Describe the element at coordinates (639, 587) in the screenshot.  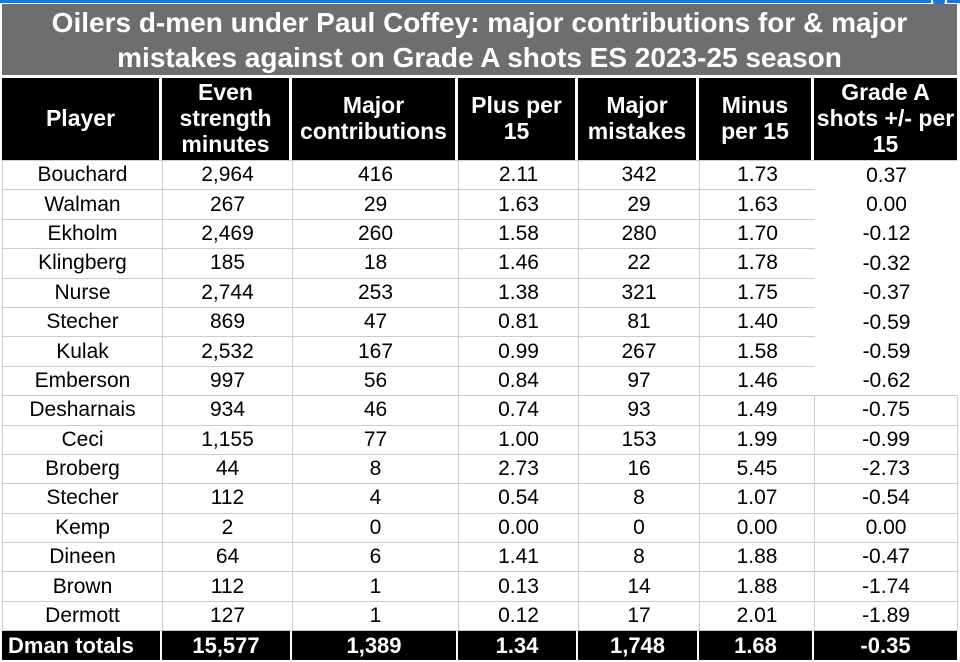
I see `stat-cell: 14` at that location.